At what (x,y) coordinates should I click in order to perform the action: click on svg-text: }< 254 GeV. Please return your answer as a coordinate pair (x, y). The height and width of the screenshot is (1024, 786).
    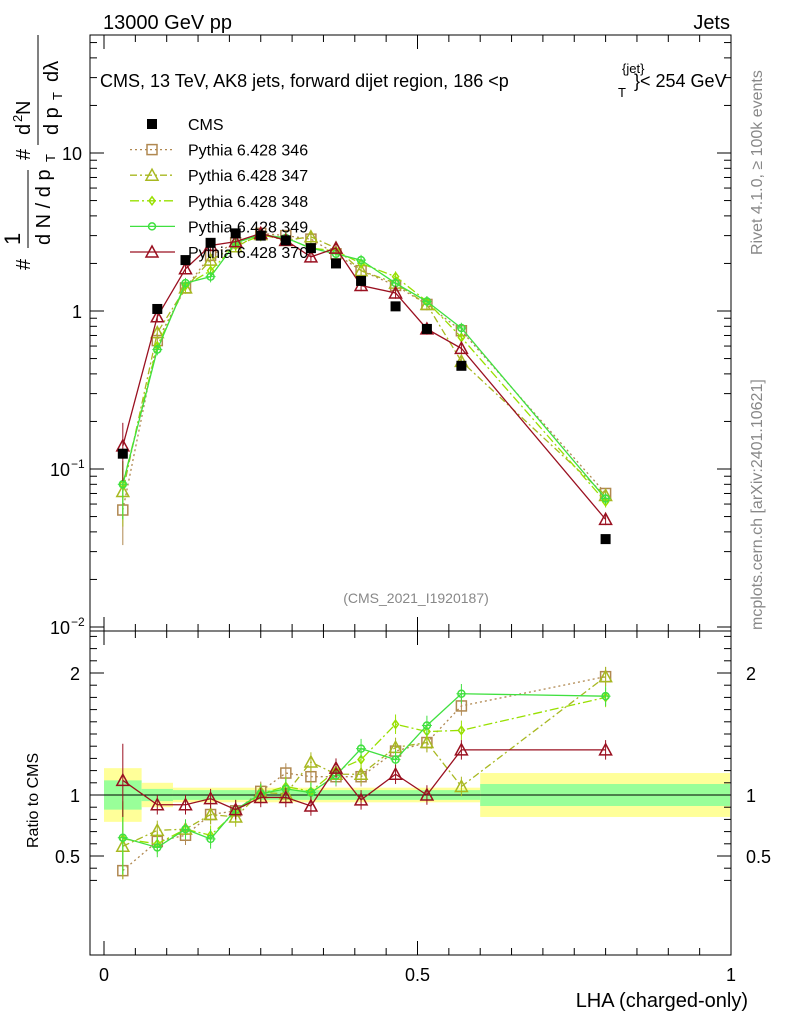
    Looking at the image, I should click on (680, 81).